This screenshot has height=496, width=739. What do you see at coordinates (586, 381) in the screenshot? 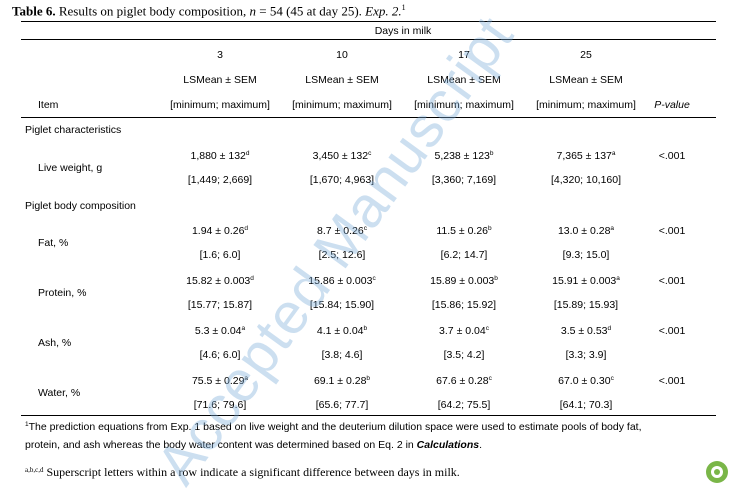
I see `mean-cell: 67.0 ± 0.30c` at bounding box center [586, 381].